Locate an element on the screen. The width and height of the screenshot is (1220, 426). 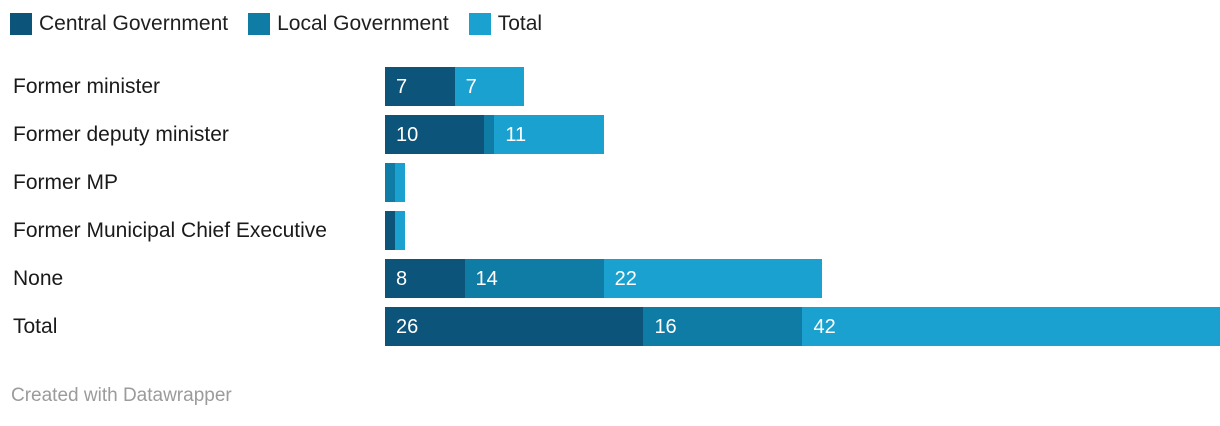
attribution-link: Created with Datawrapper is located at coordinates (121, 395).